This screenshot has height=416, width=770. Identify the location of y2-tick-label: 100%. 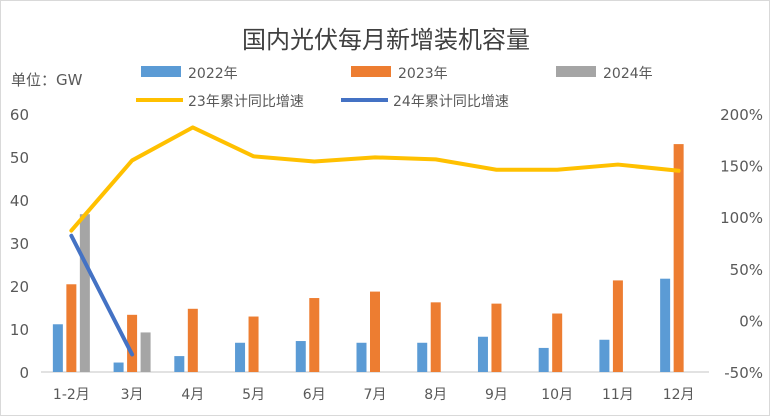
(741, 218).